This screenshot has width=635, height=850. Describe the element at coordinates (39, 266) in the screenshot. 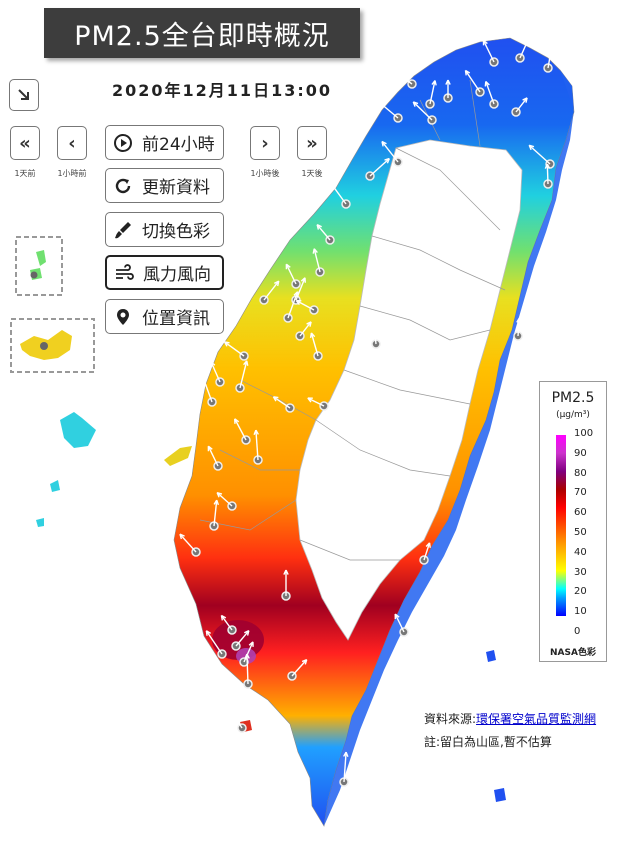

I see `matsu-inset` at that location.